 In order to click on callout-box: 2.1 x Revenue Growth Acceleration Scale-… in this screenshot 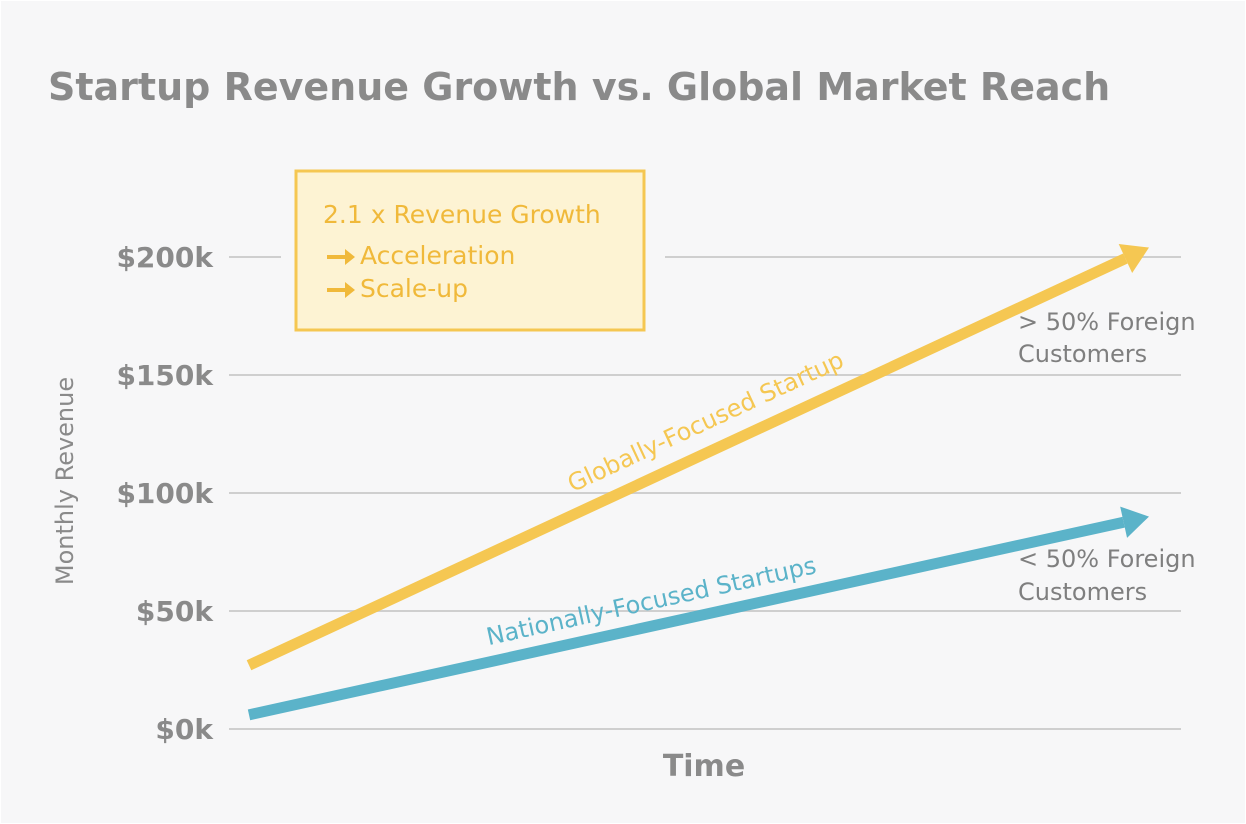, I will do `click(470, 250)`.